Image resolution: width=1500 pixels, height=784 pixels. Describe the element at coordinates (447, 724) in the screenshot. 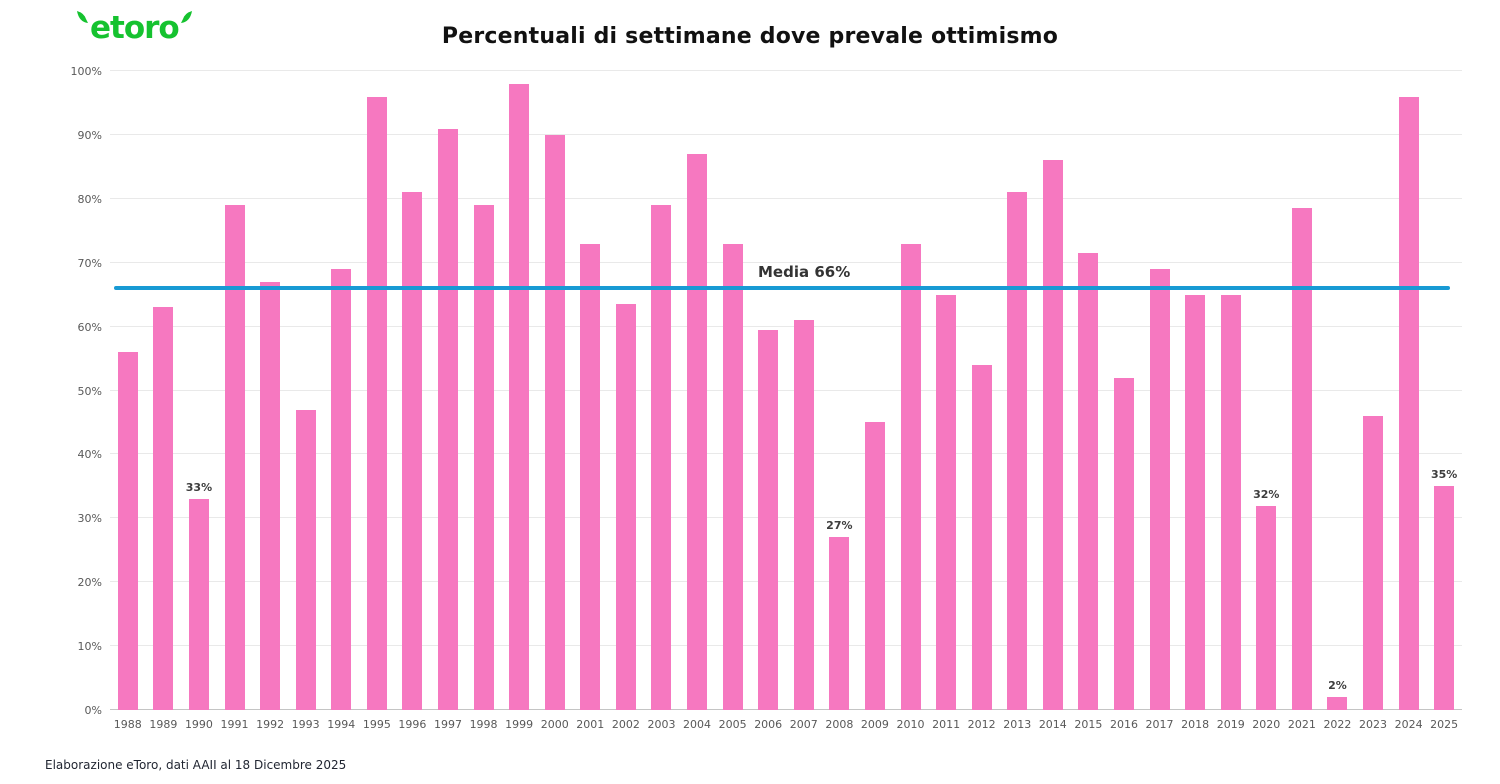

I see `x-axis-tick-1997: 1997` at that location.